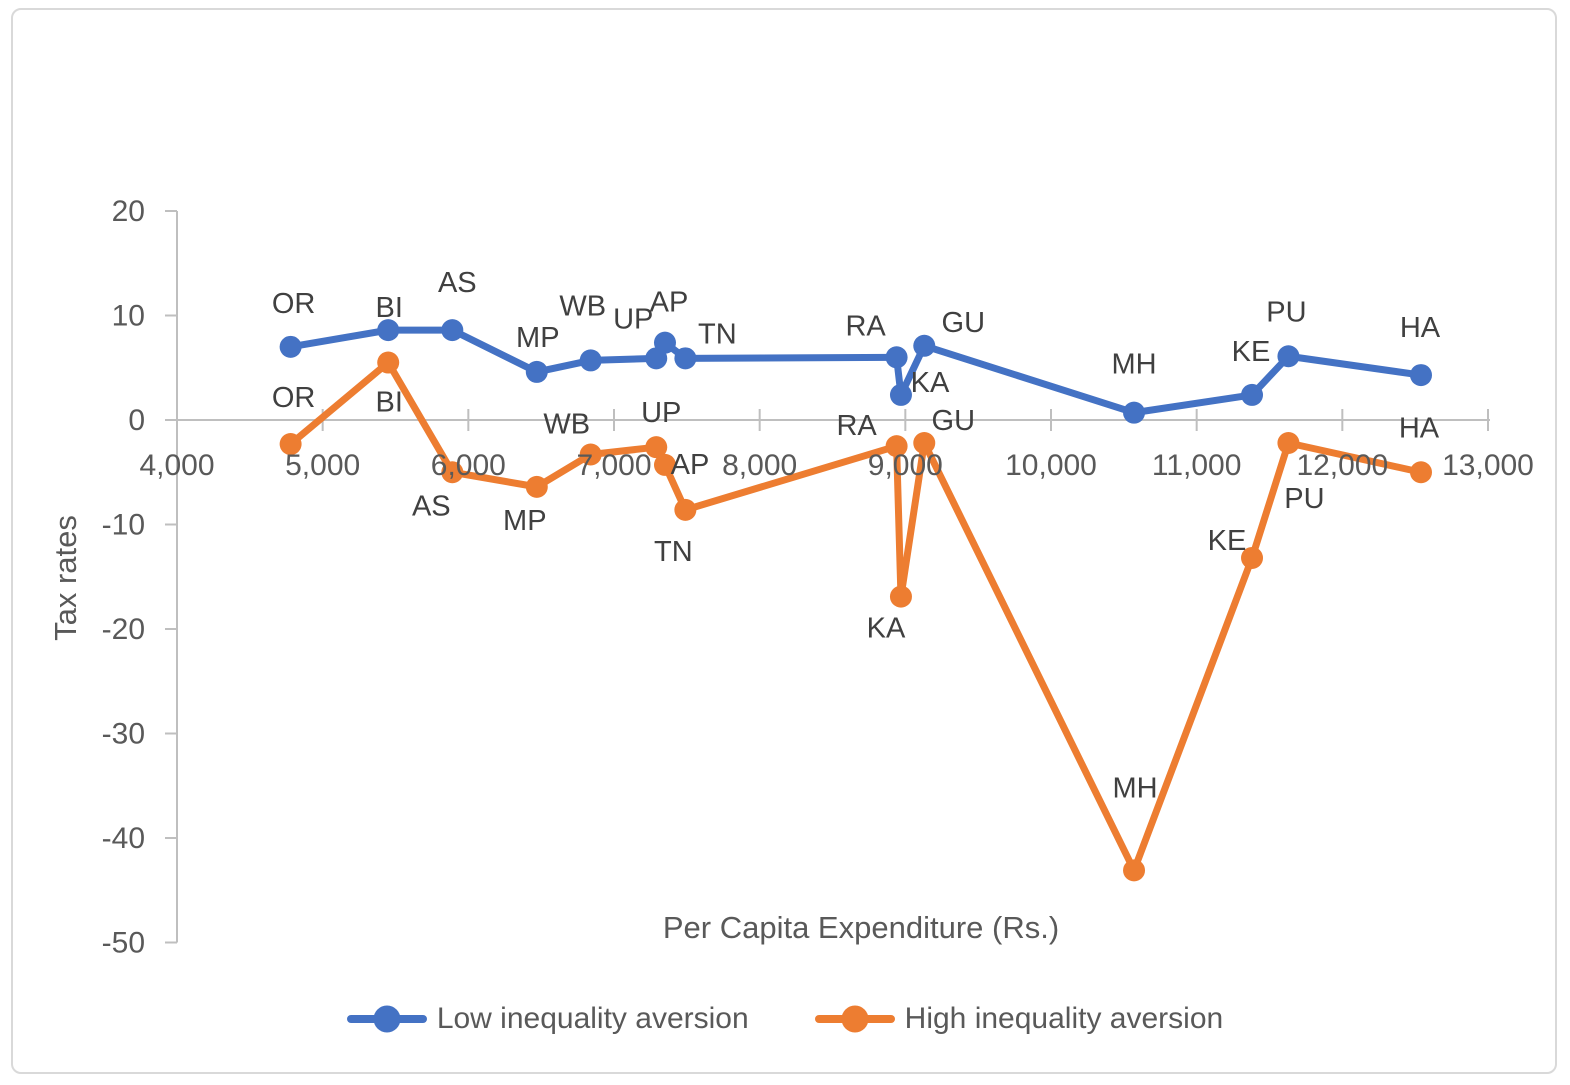 The image size is (1570, 1085). I want to click on x-tick-label: 12,000, so click(1342, 465).